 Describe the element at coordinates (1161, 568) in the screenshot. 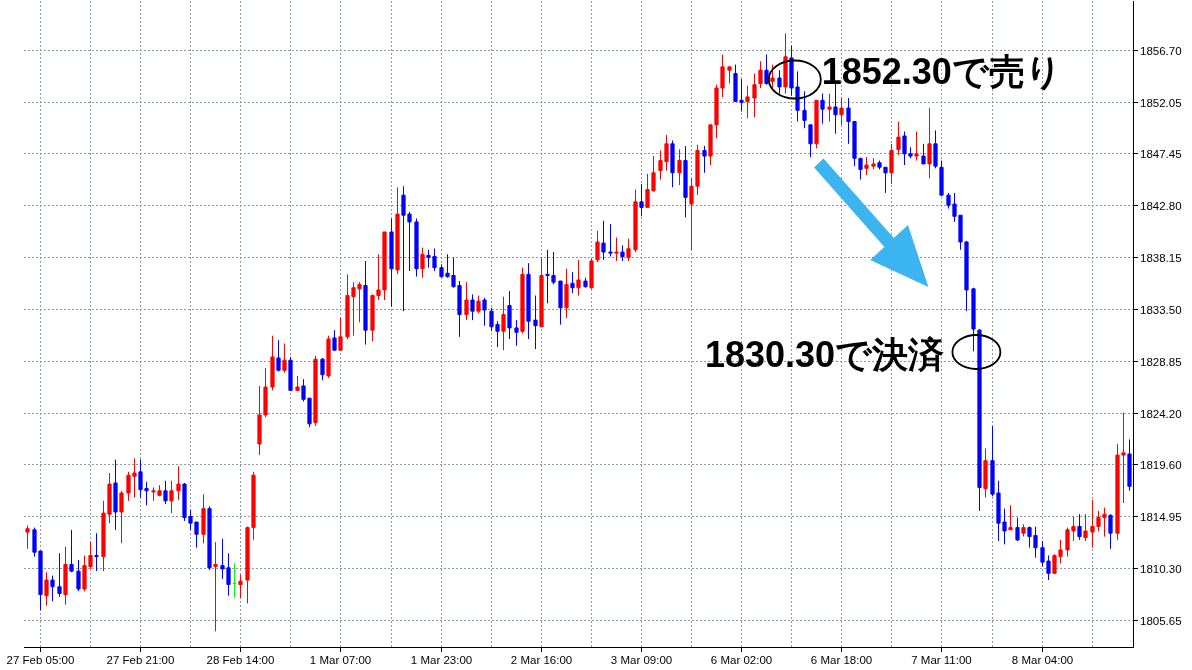

I see `y-tick-label: 1810.30` at that location.